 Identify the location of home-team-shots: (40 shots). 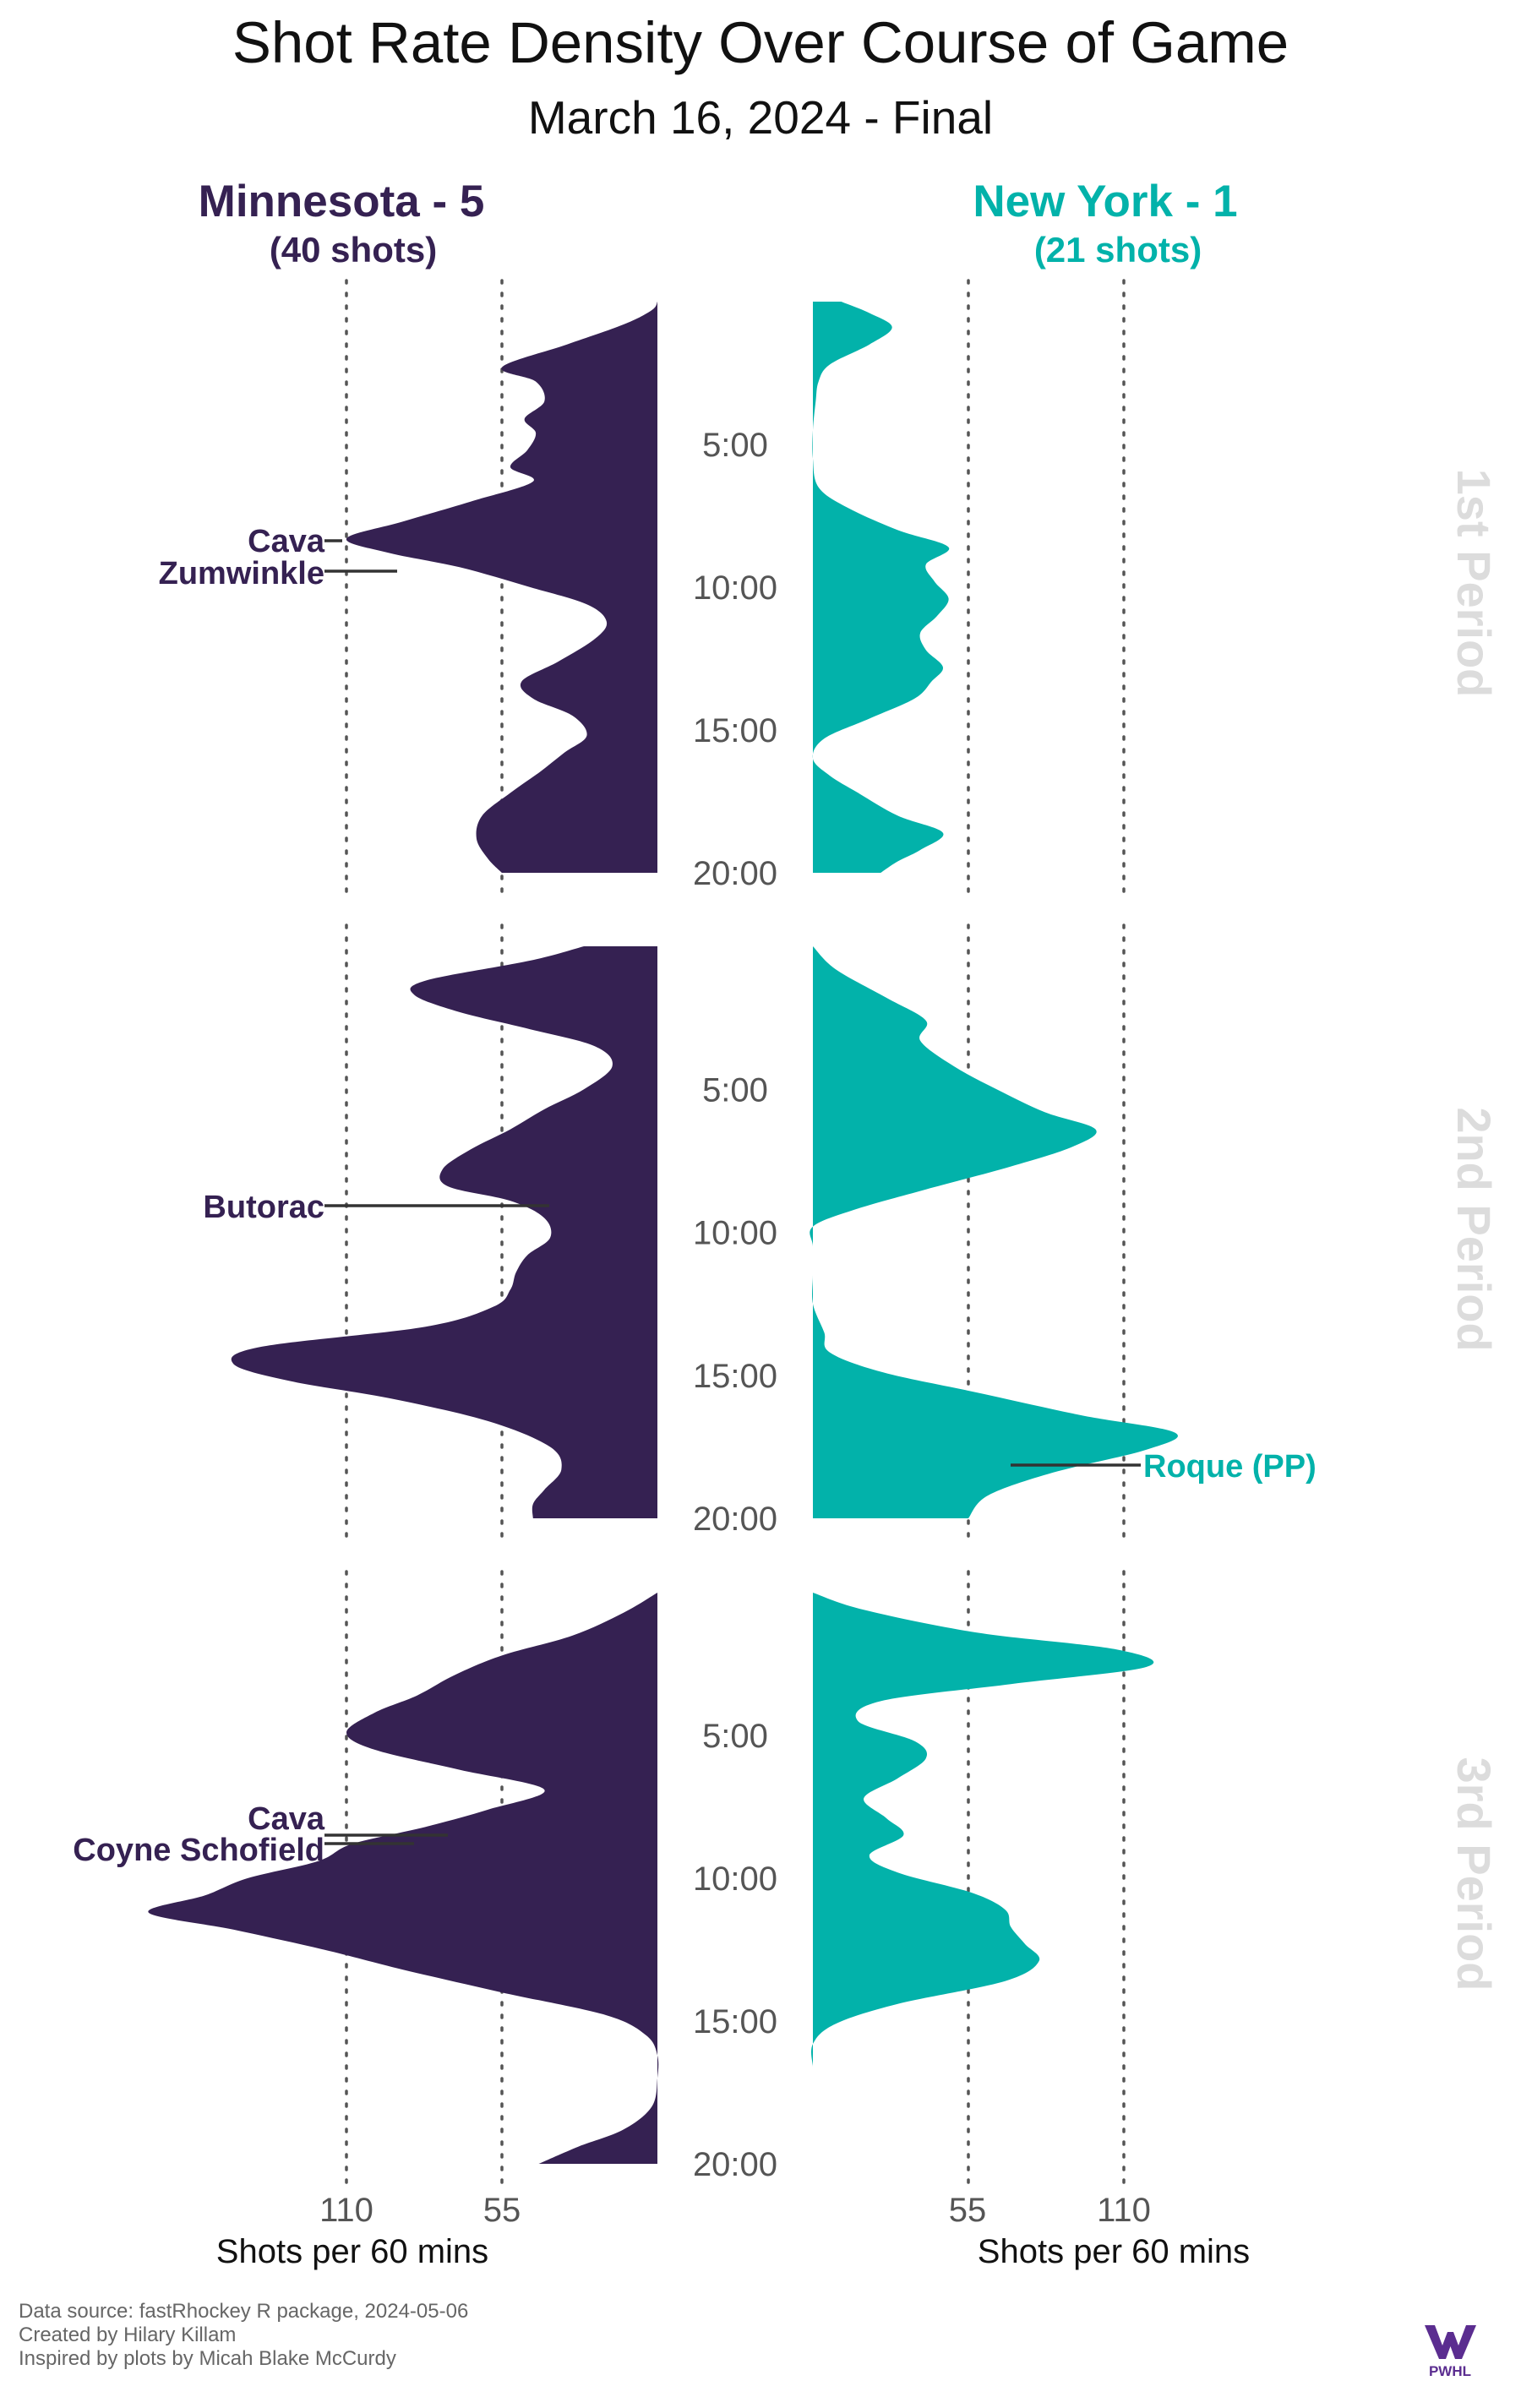
(353, 250).